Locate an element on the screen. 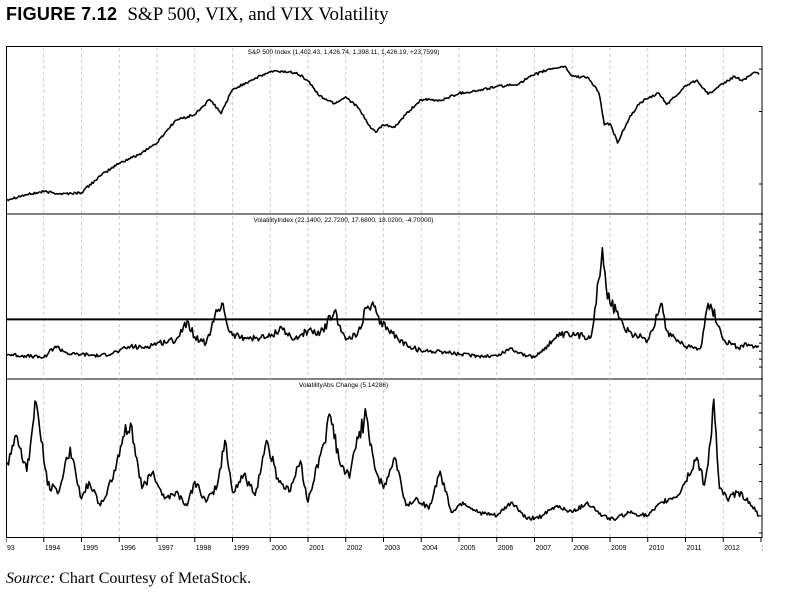 This screenshot has width=800, height=600. x-tick-label: 1996 is located at coordinates (128, 548).